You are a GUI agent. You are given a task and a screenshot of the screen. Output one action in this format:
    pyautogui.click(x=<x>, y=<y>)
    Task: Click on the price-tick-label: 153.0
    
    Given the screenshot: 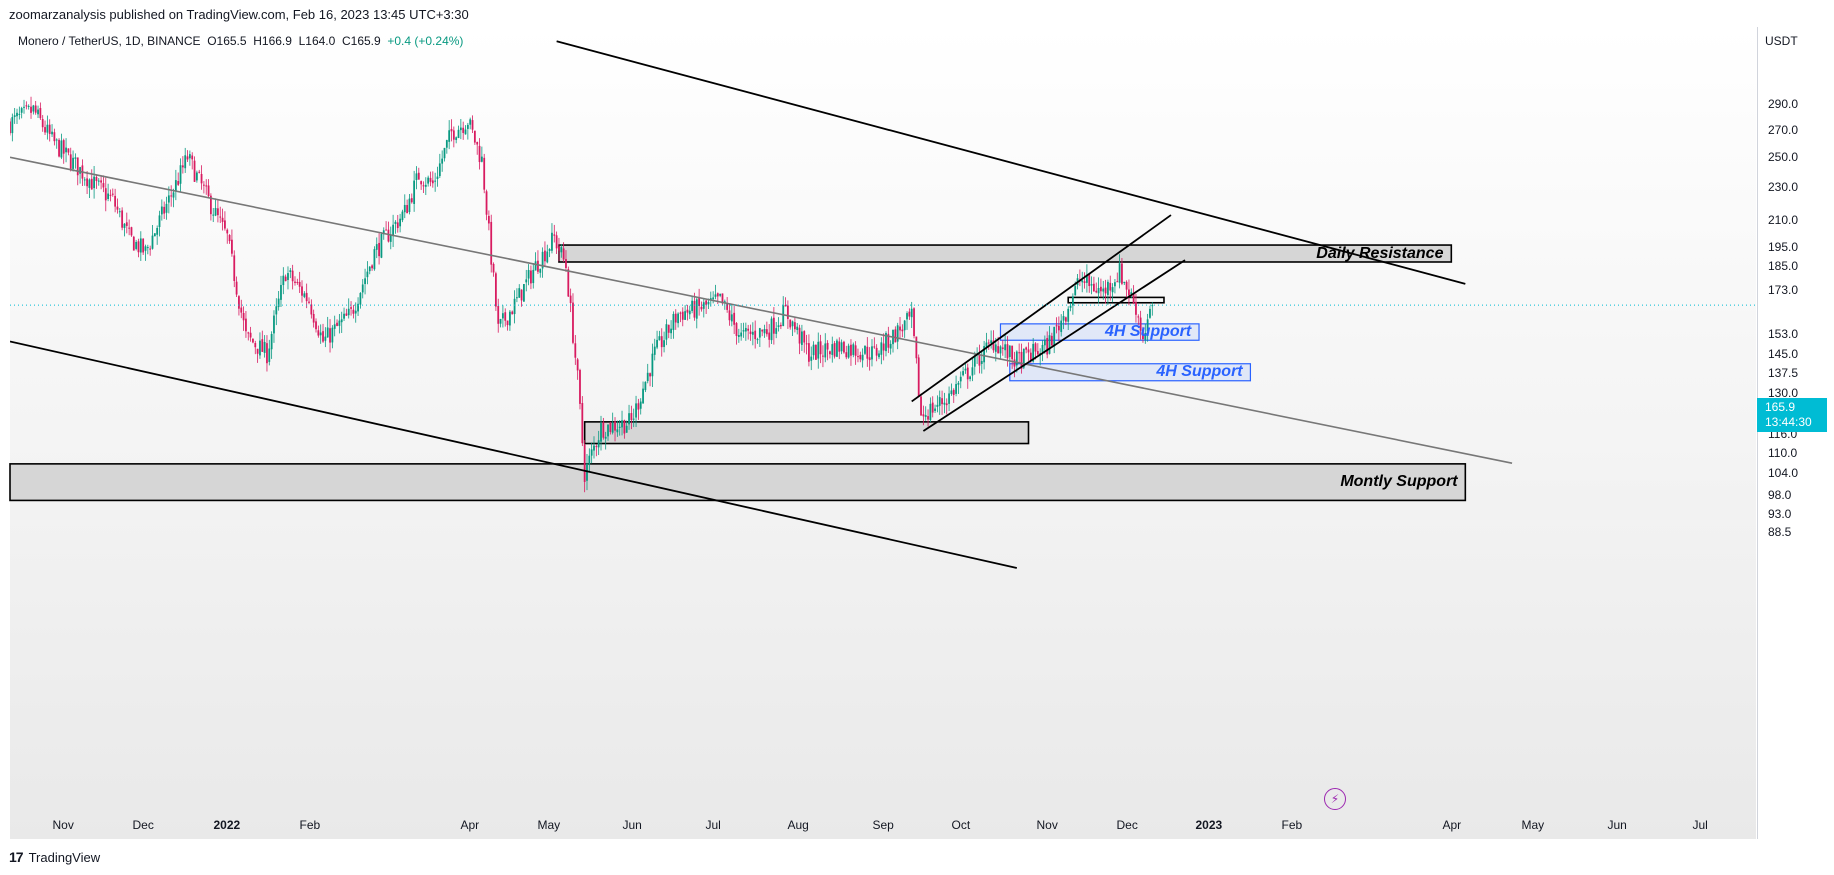 What is the action you would take?
    pyautogui.click(x=1783, y=334)
    